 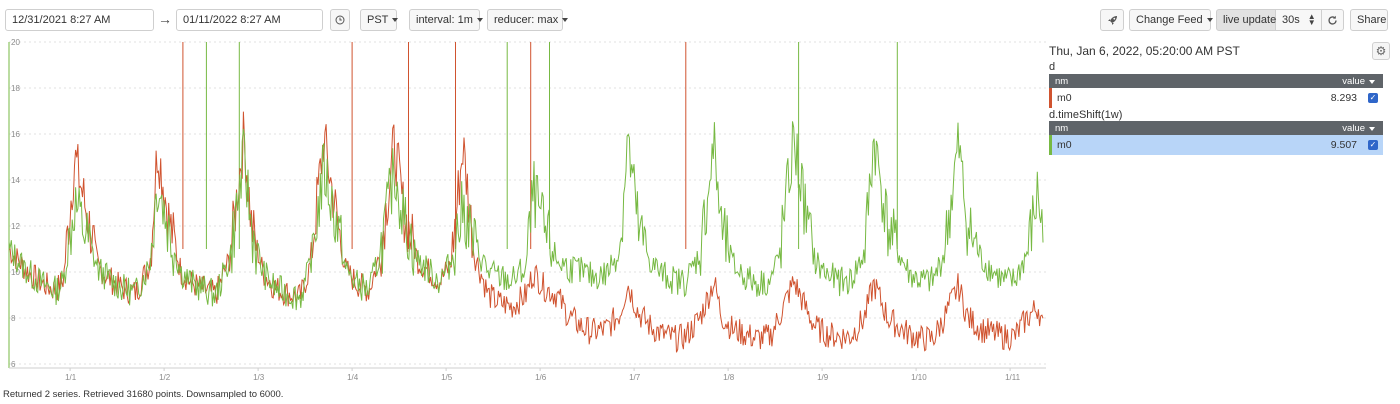 I want to click on y-tick-label: 8, so click(x=13, y=318).